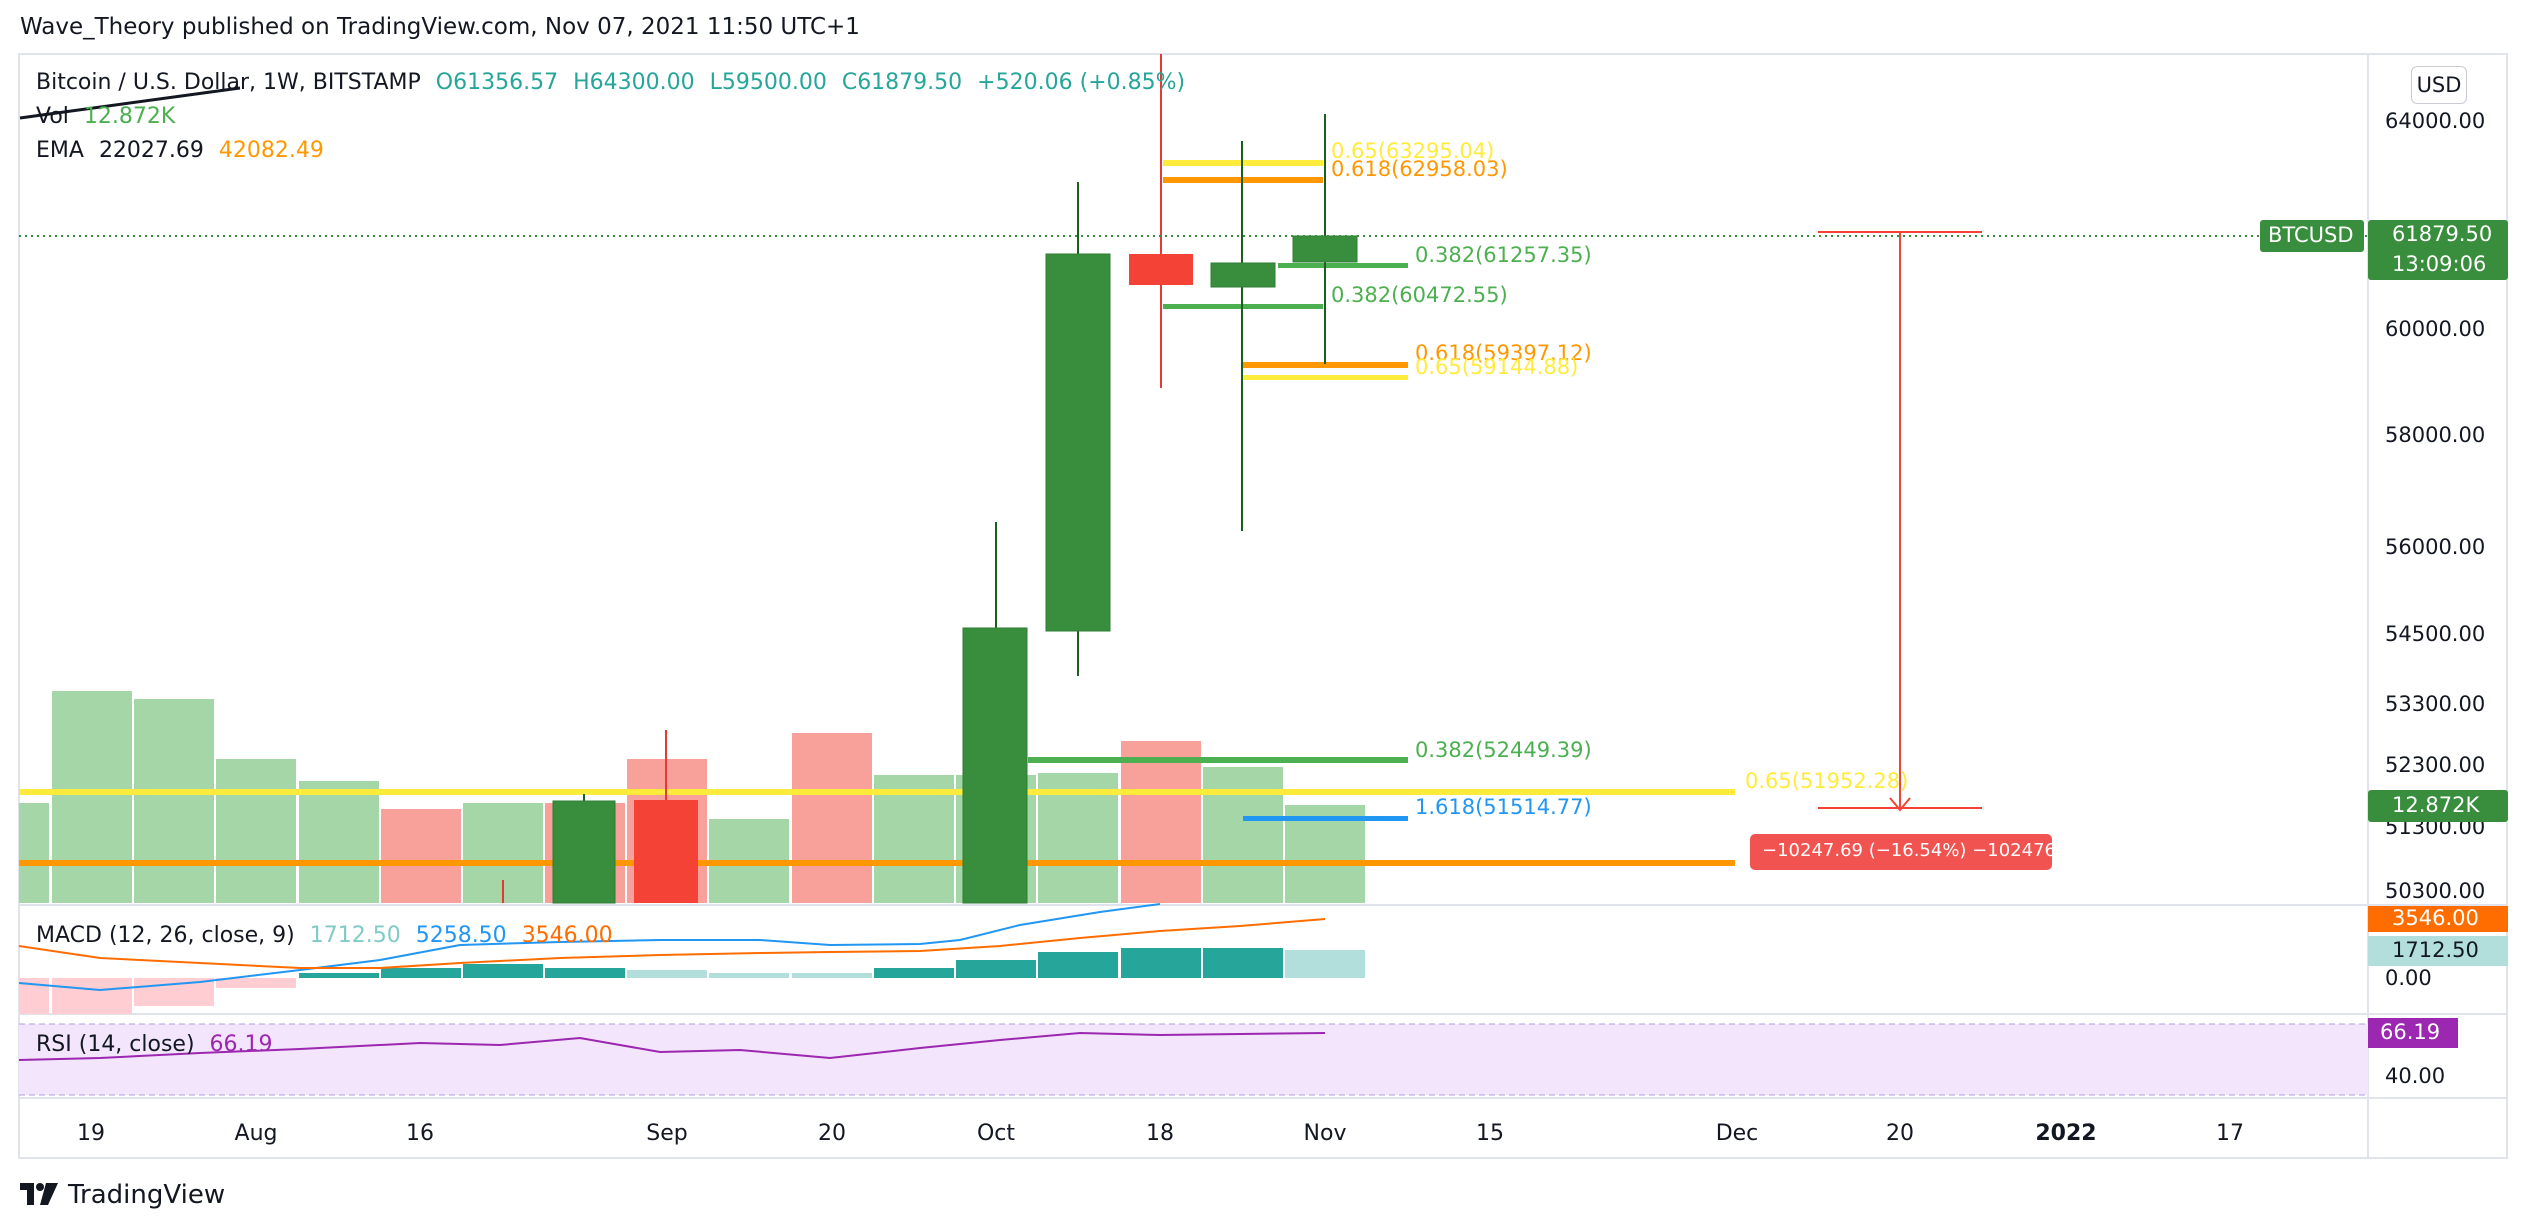  Describe the element at coordinates (1325, 1133) in the screenshot. I see `time-tick-label: Nov` at that location.